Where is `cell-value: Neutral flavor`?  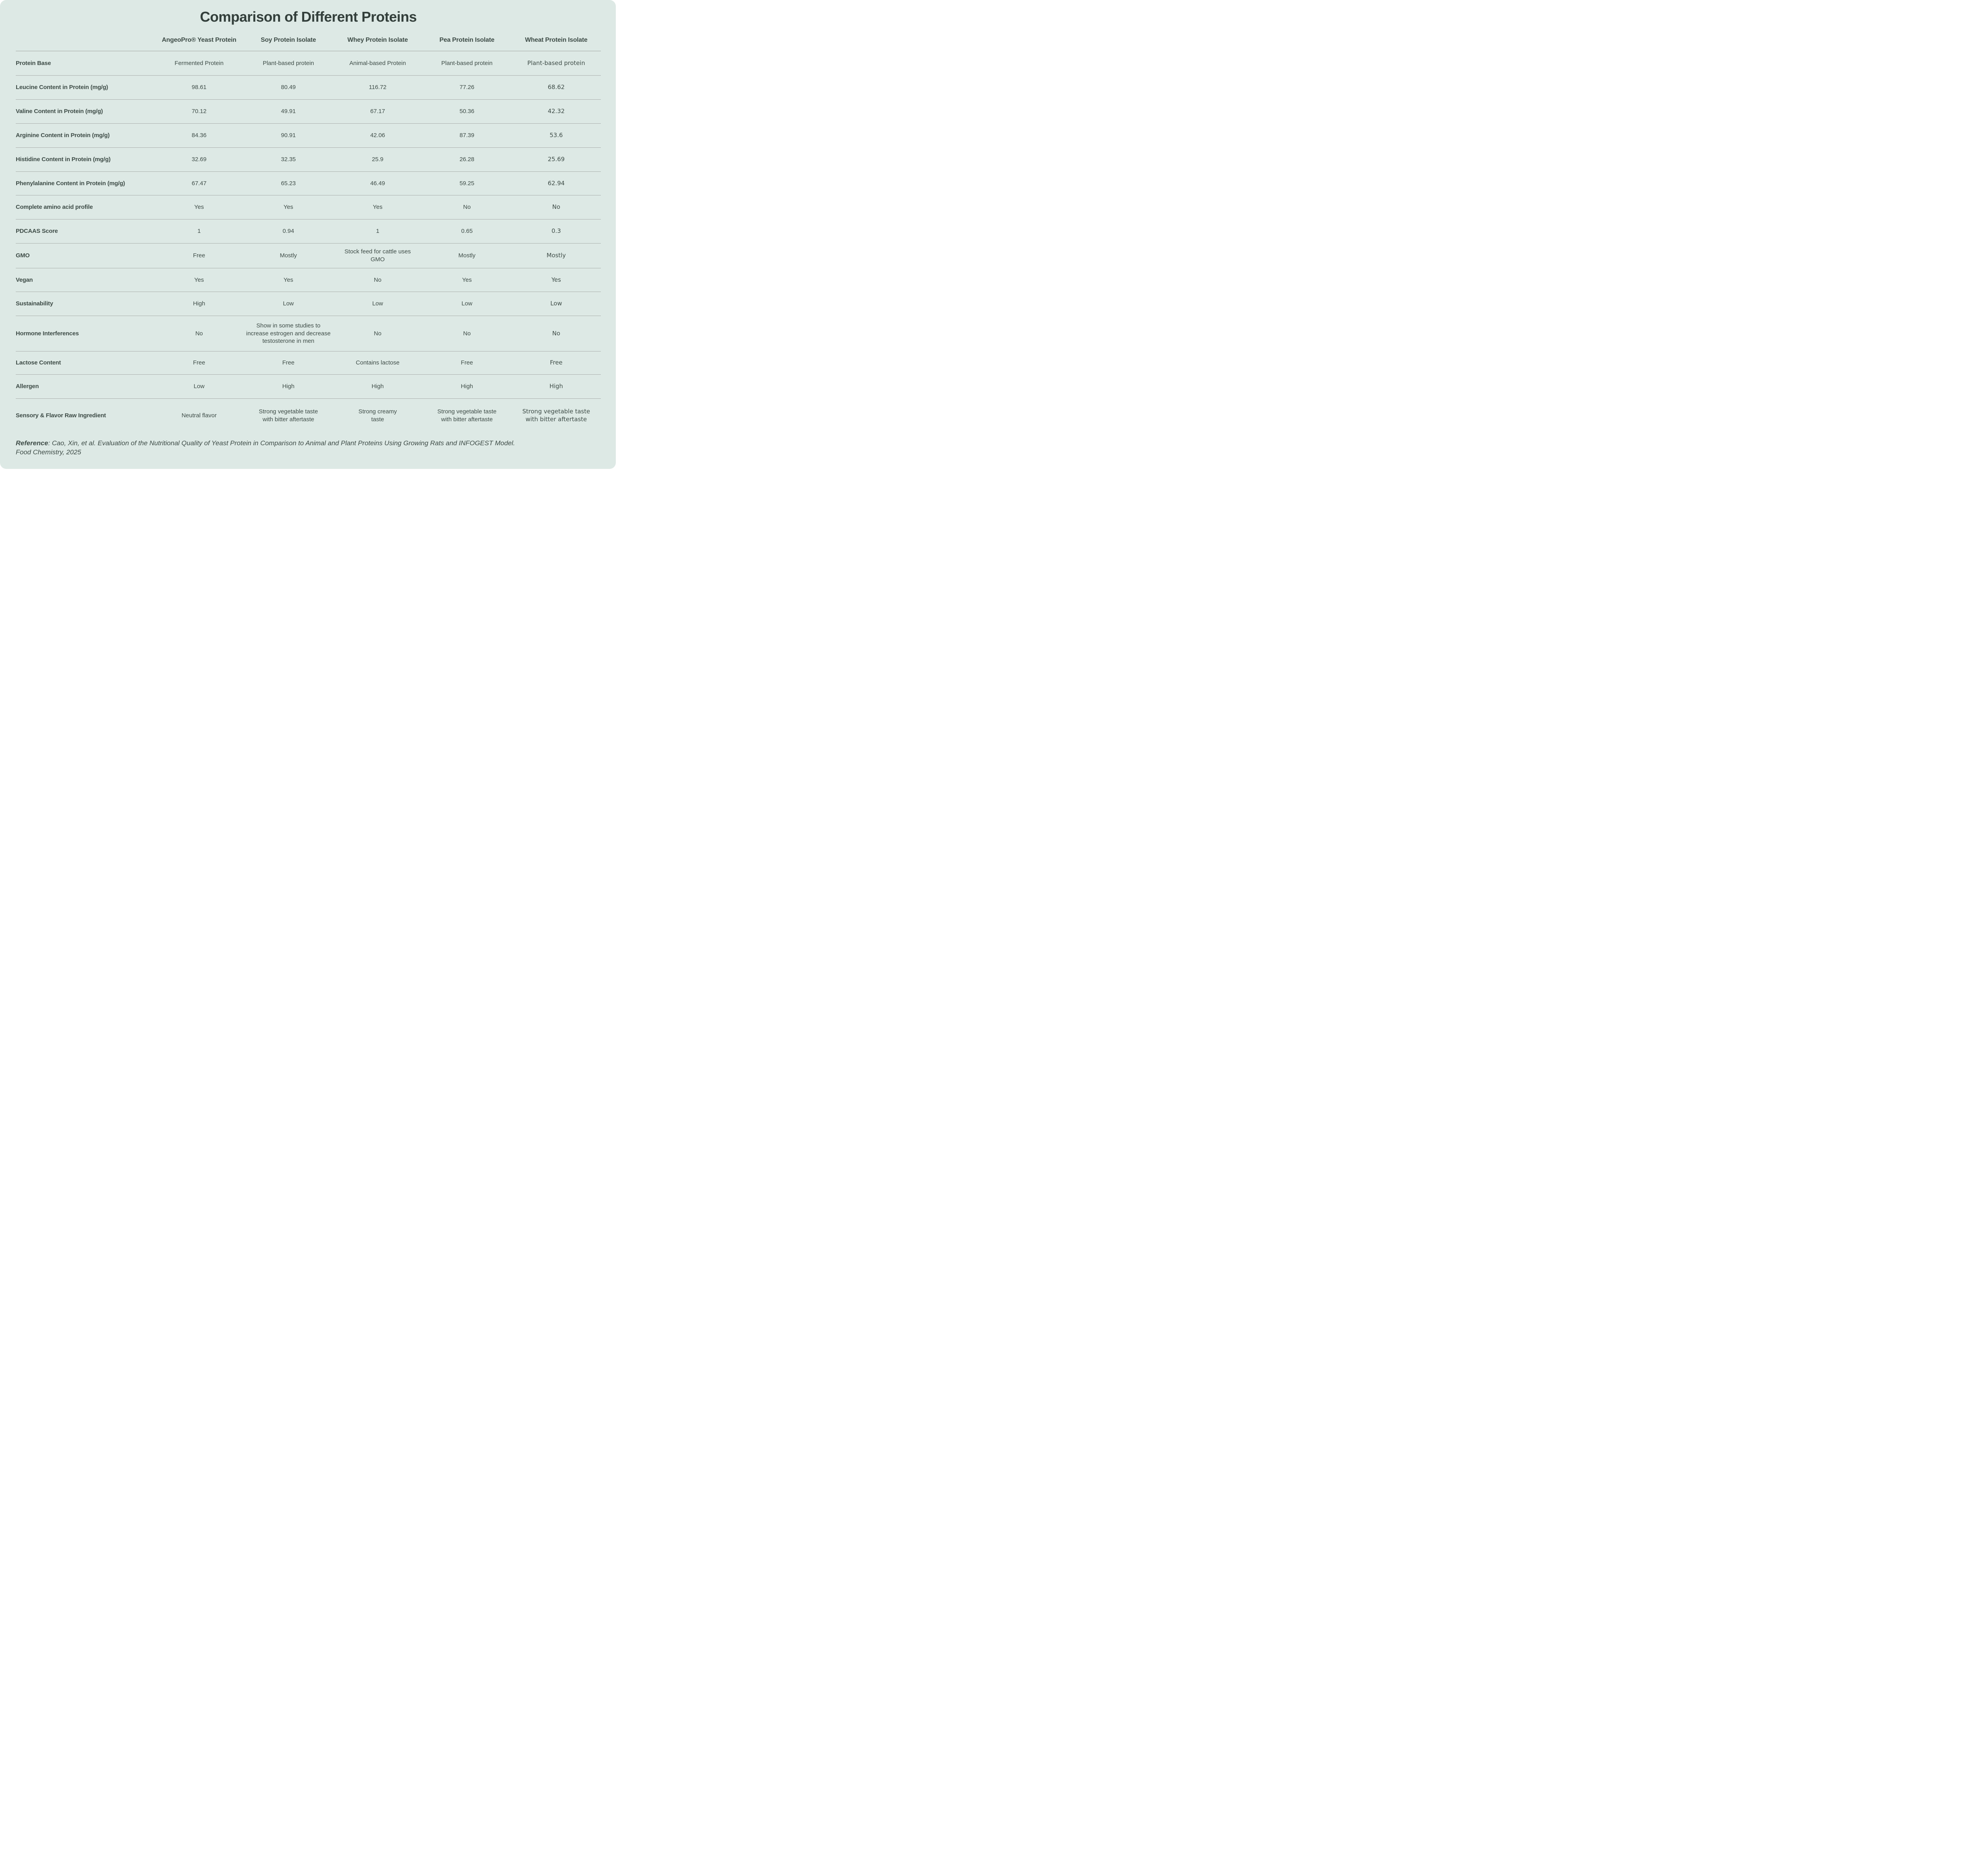
cell-value: Neutral flavor is located at coordinates (199, 416).